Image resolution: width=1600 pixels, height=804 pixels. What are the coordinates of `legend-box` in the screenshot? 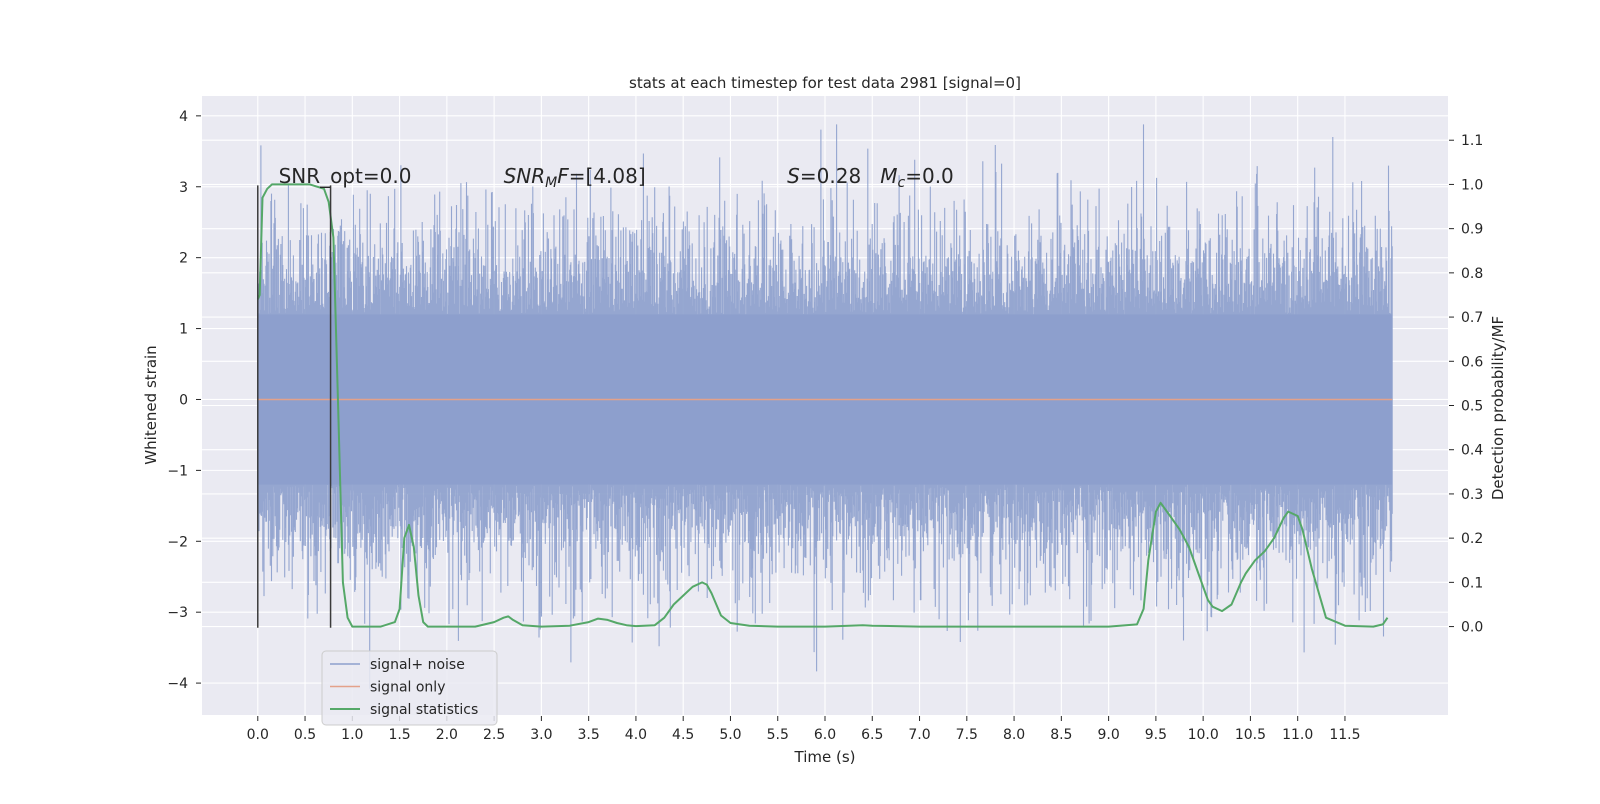 It's located at (409, 688).